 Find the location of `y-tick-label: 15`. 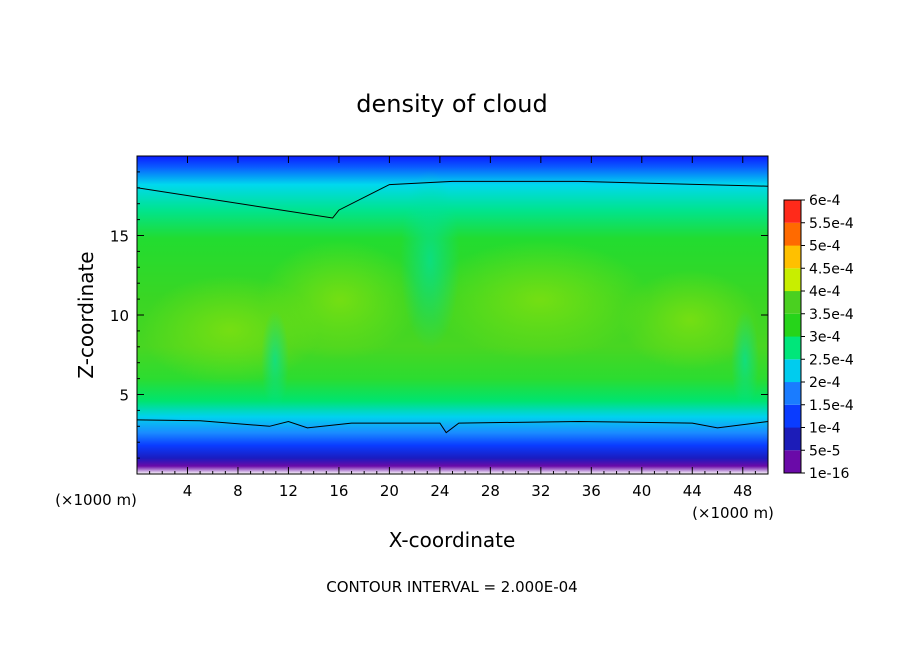

y-tick-label: 15 is located at coordinates (119, 237).